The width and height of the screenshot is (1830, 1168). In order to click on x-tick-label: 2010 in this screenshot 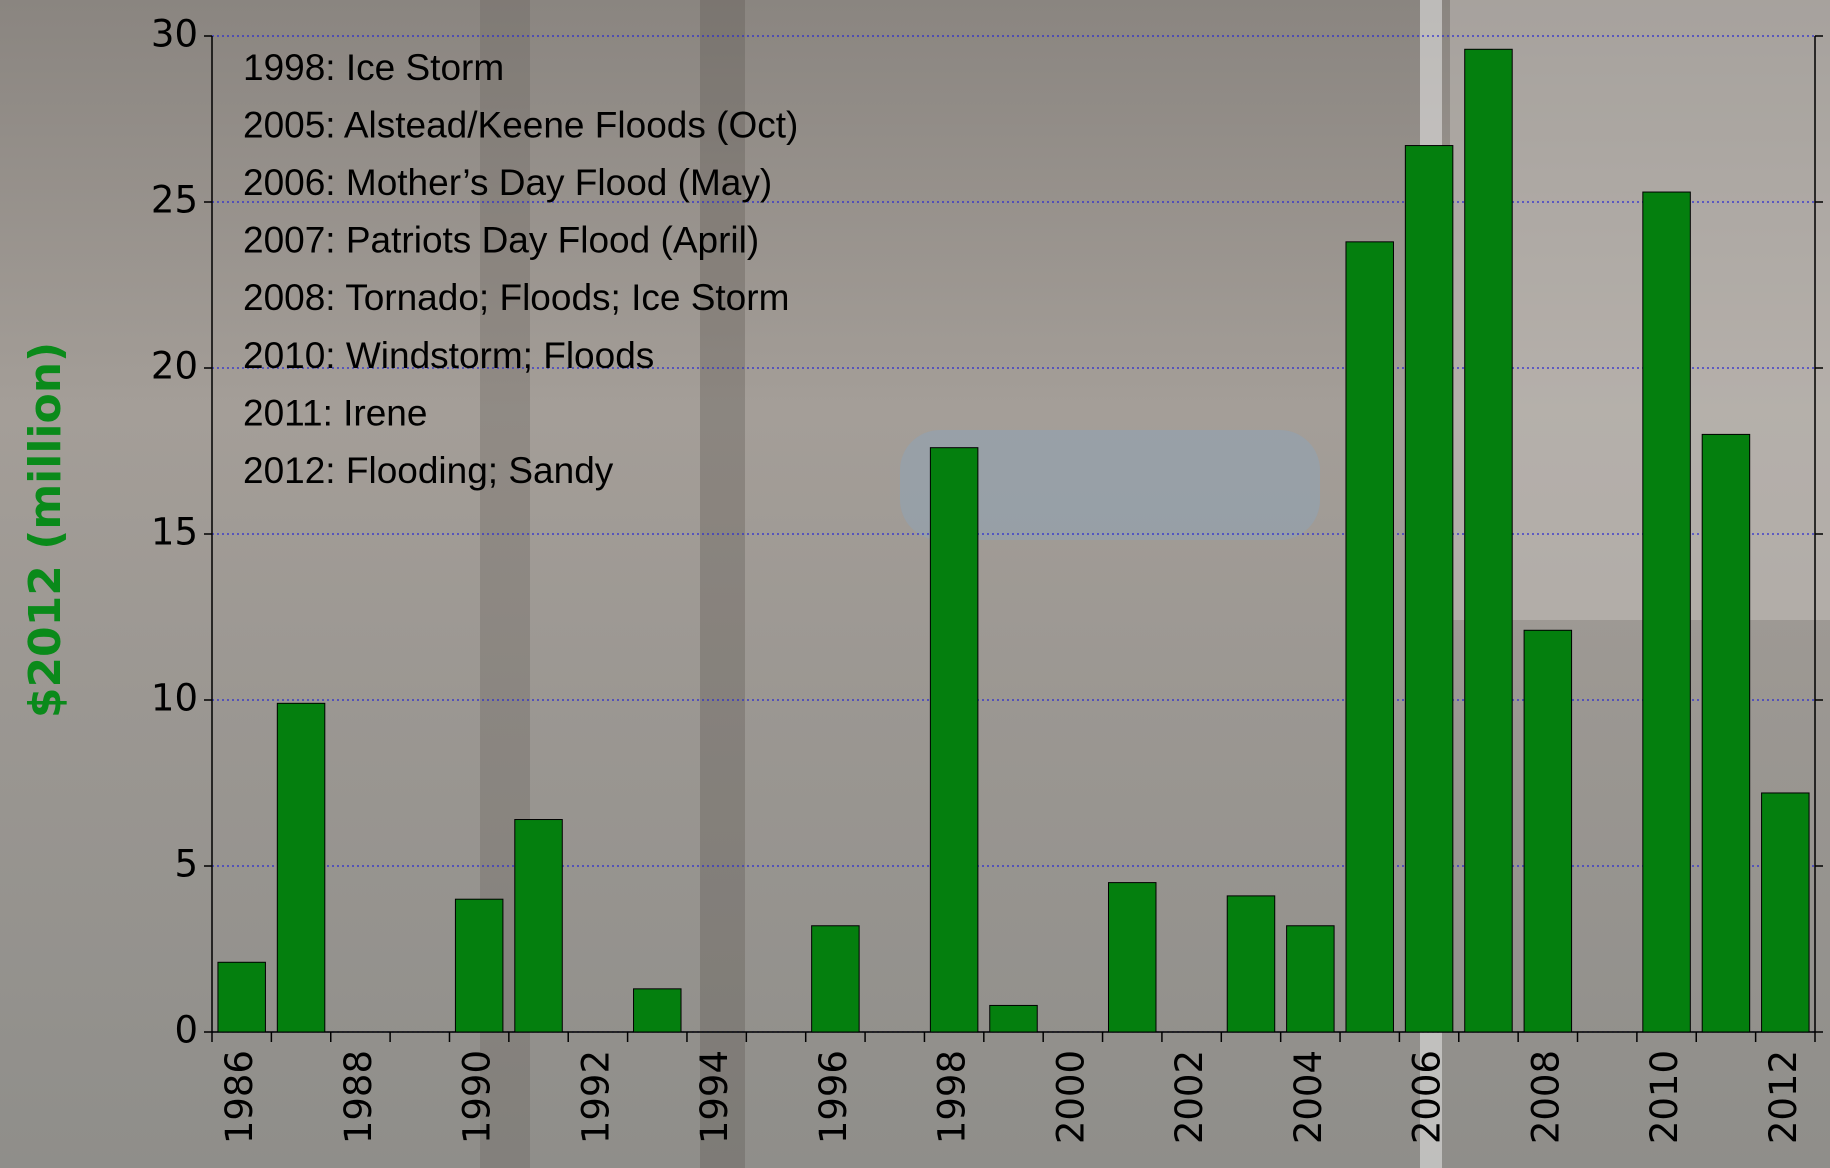, I will do `click(1664, 1097)`.